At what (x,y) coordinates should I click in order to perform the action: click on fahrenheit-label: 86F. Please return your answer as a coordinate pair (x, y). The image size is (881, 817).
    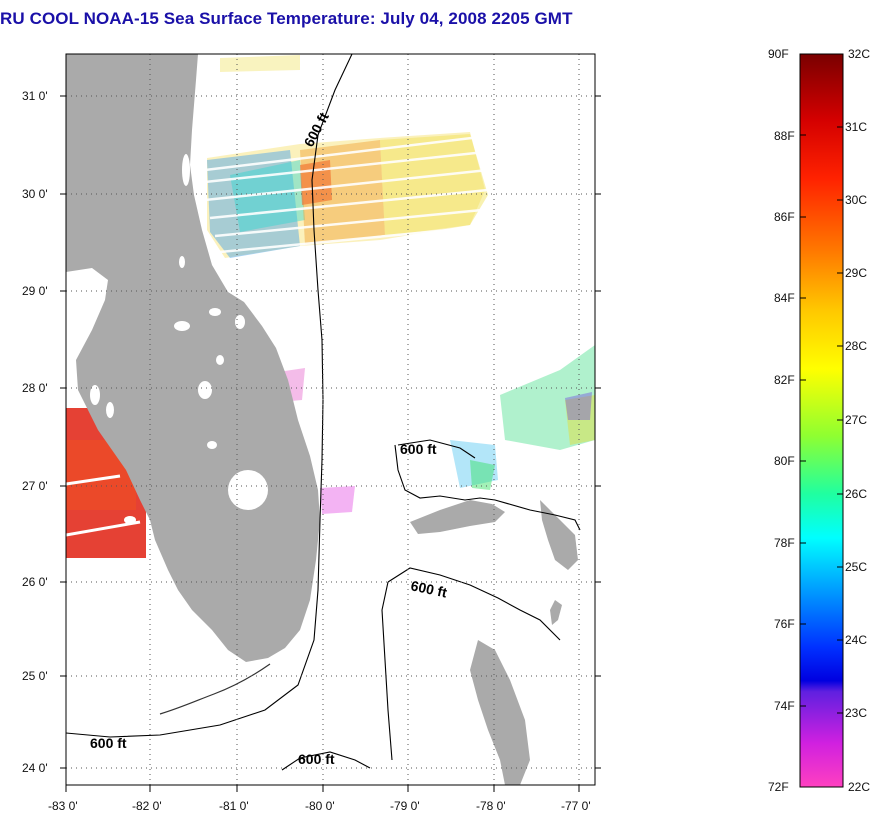
    Looking at the image, I should click on (784, 217).